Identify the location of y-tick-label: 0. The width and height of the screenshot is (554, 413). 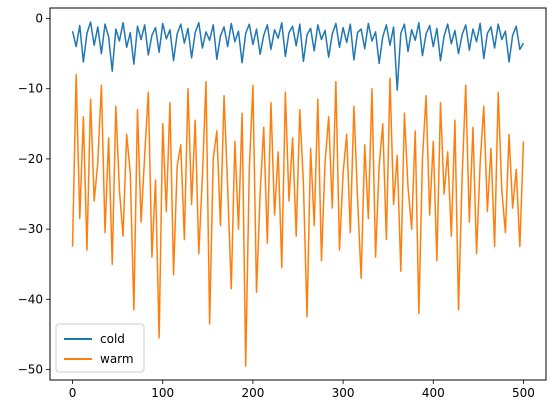
(39, 19).